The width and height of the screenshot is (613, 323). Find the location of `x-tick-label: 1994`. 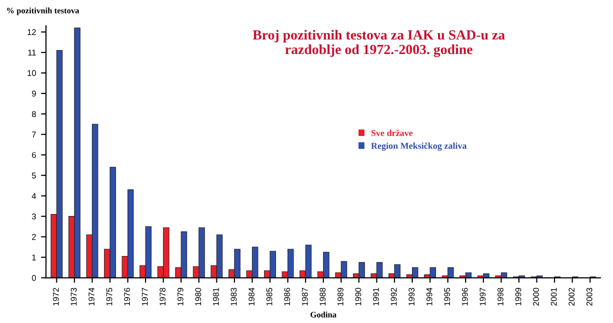

x-tick-label: 1994 is located at coordinates (429, 297).